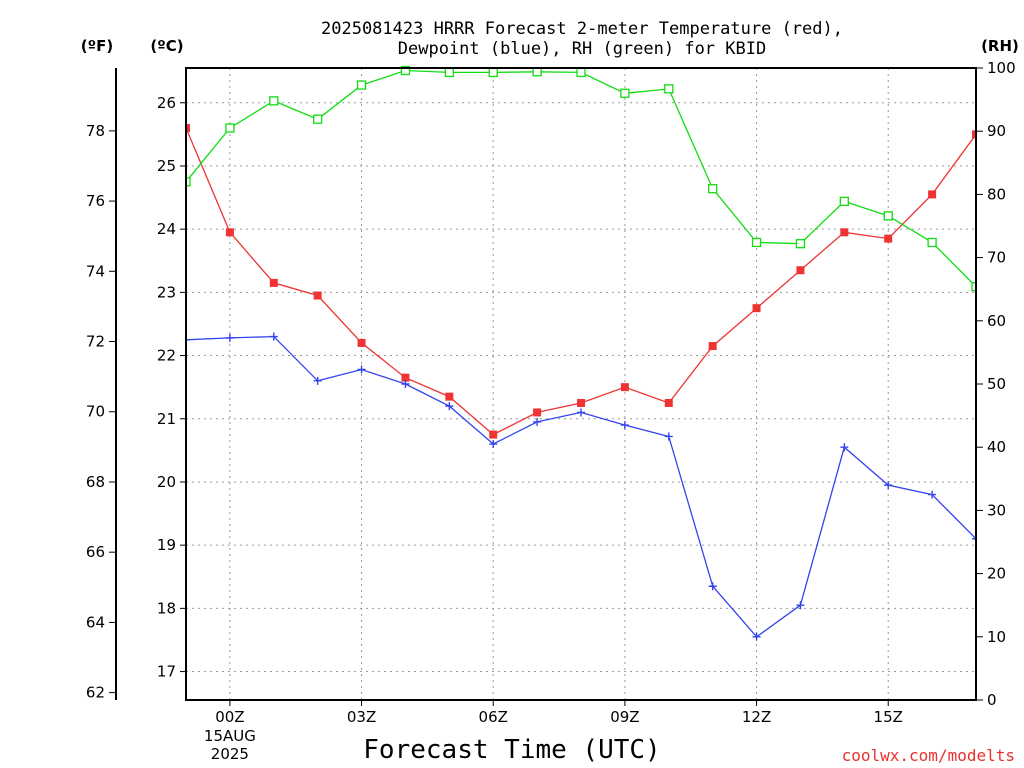 The height and width of the screenshot is (768, 1024). What do you see at coordinates (996, 131) in the screenshot?
I see `rh-tick-label: 90` at bounding box center [996, 131].